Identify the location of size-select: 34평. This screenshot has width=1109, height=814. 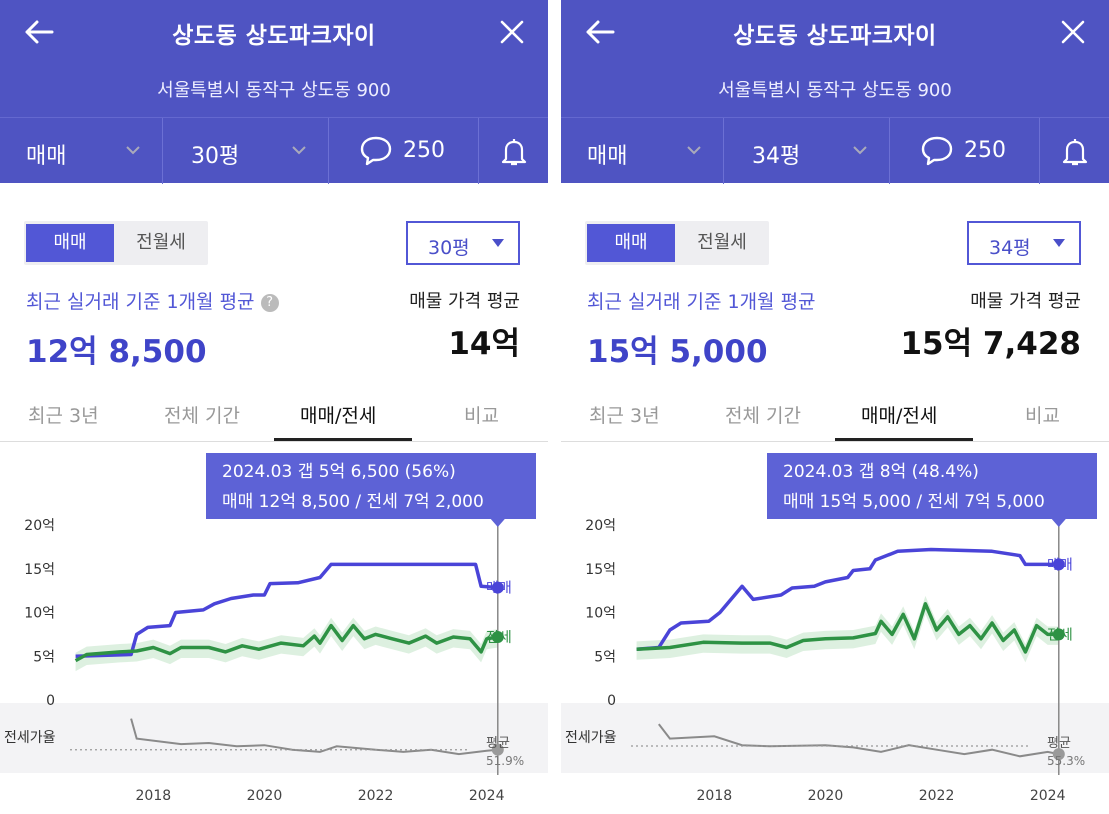
(1024, 243).